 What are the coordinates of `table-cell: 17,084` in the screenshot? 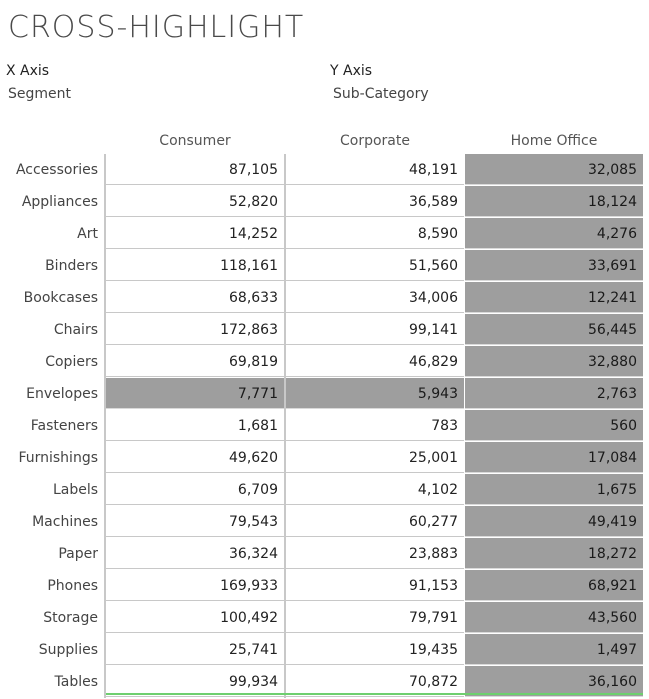 It's located at (554, 457).